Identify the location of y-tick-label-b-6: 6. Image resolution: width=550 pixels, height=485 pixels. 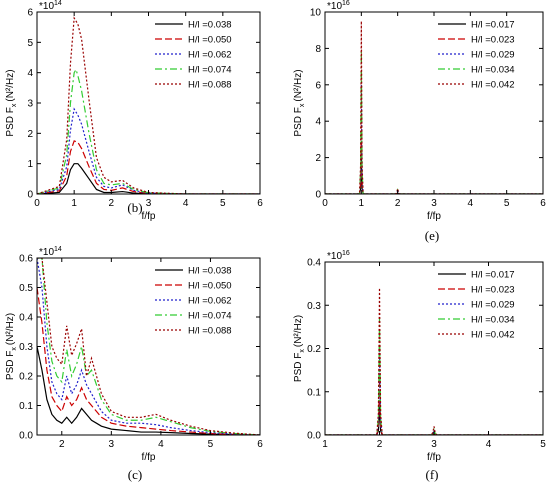
(30, 13).